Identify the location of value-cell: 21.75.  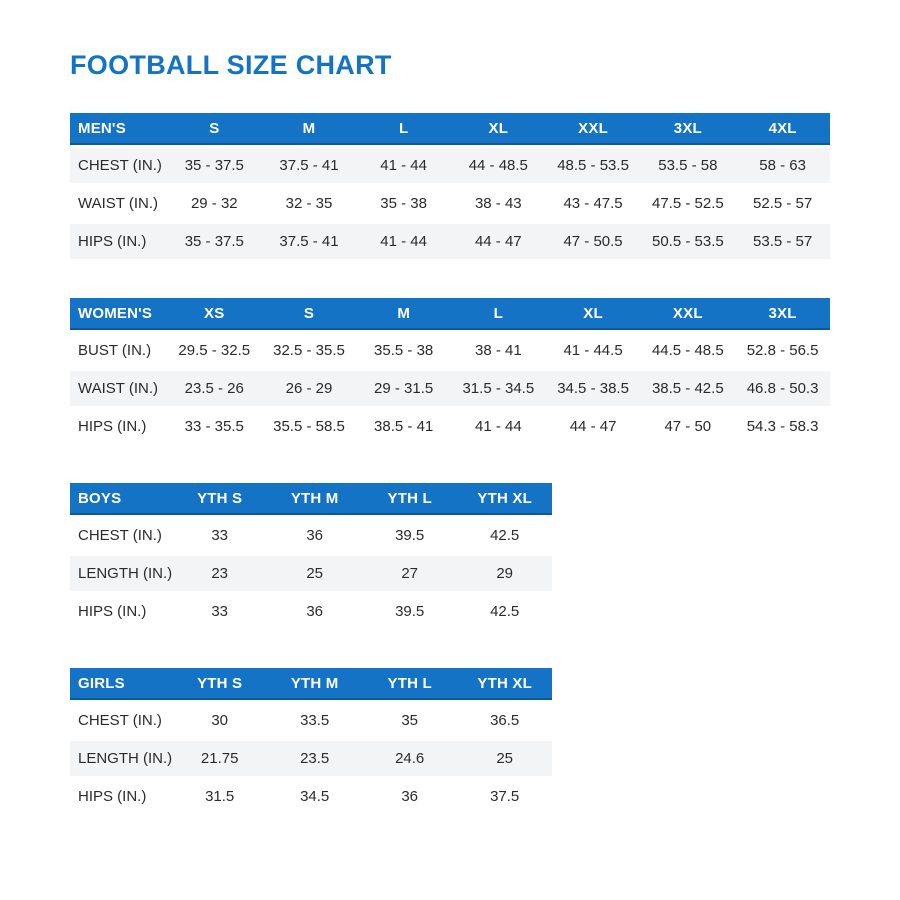
(220, 758).